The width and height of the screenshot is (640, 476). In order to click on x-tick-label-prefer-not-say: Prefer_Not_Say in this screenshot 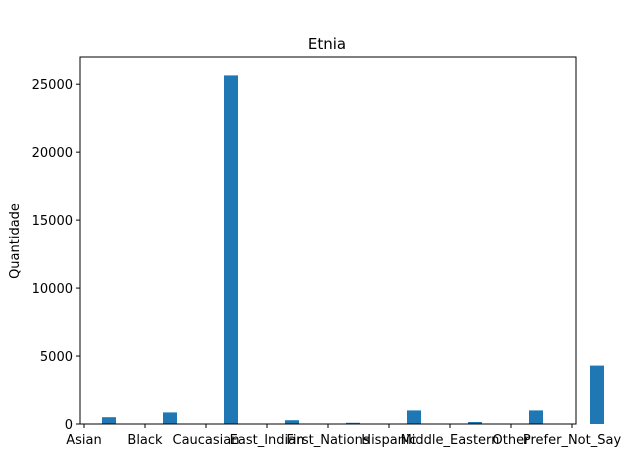, I will do `click(572, 440)`.